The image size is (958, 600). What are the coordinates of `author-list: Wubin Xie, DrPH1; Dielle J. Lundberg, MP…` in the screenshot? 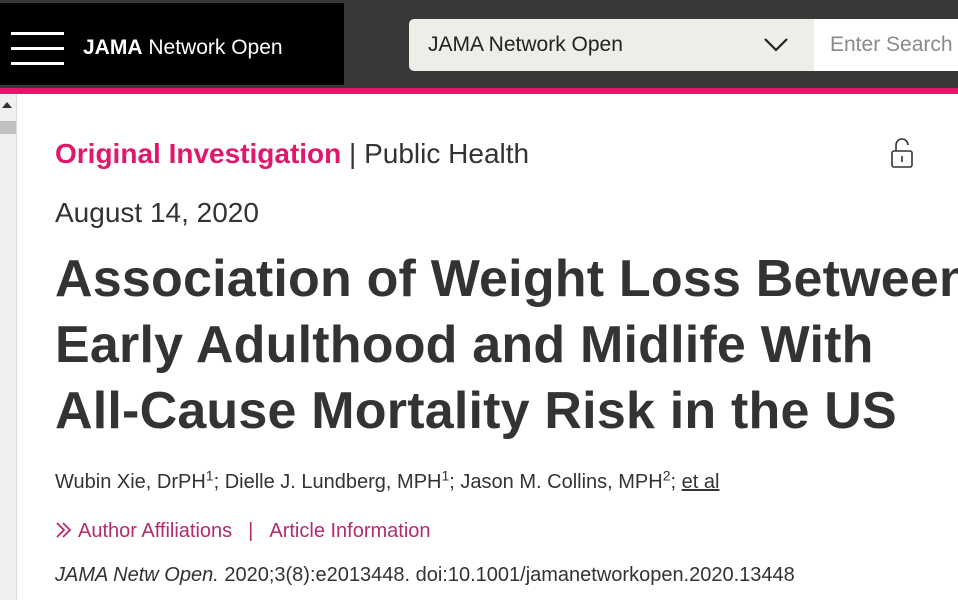 It's located at (387, 482).